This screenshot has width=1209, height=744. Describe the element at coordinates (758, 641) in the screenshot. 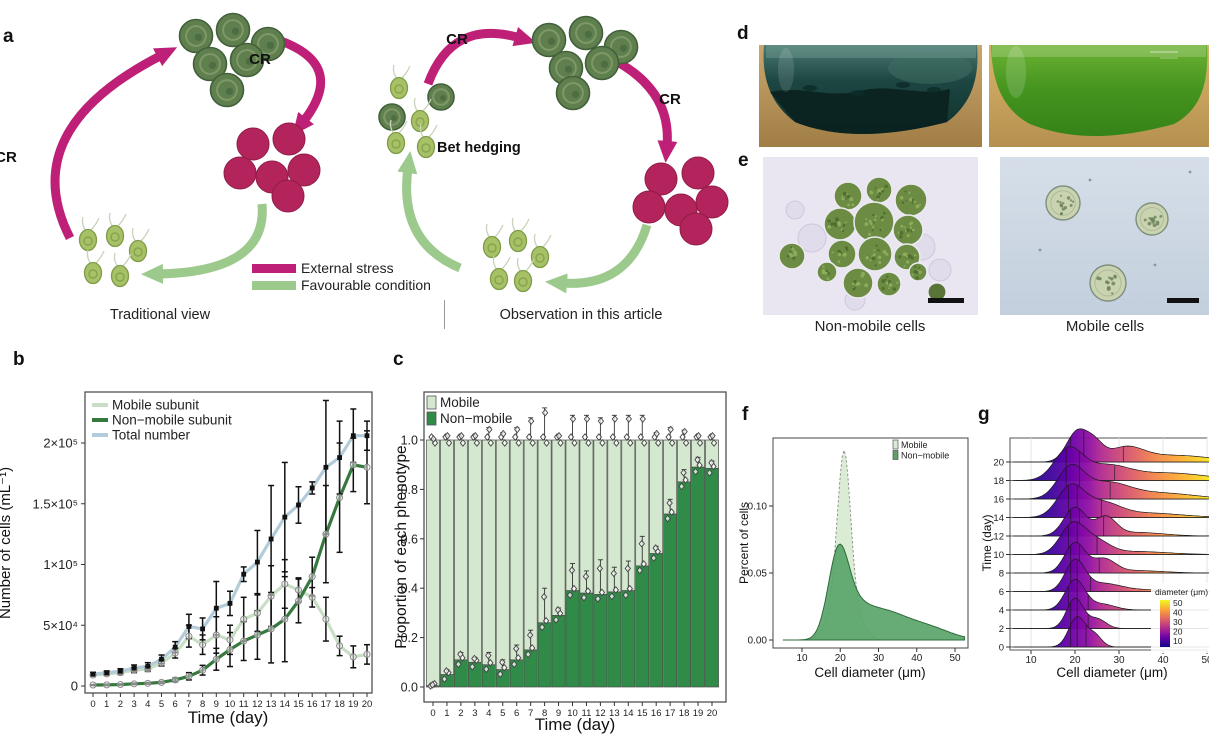

I see `svg-text: 0.00` at that location.